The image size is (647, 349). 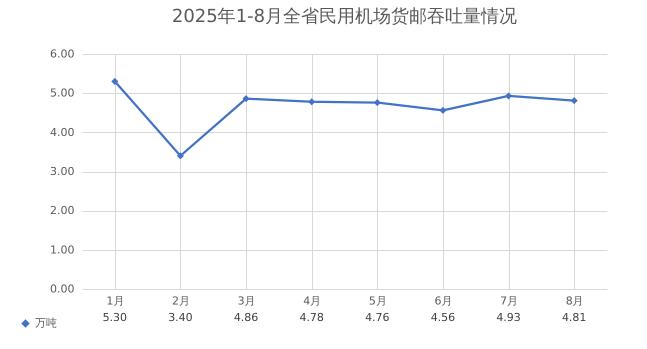 What do you see at coordinates (443, 317) in the screenshot?
I see `data-label: 4.56` at bounding box center [443, 317].